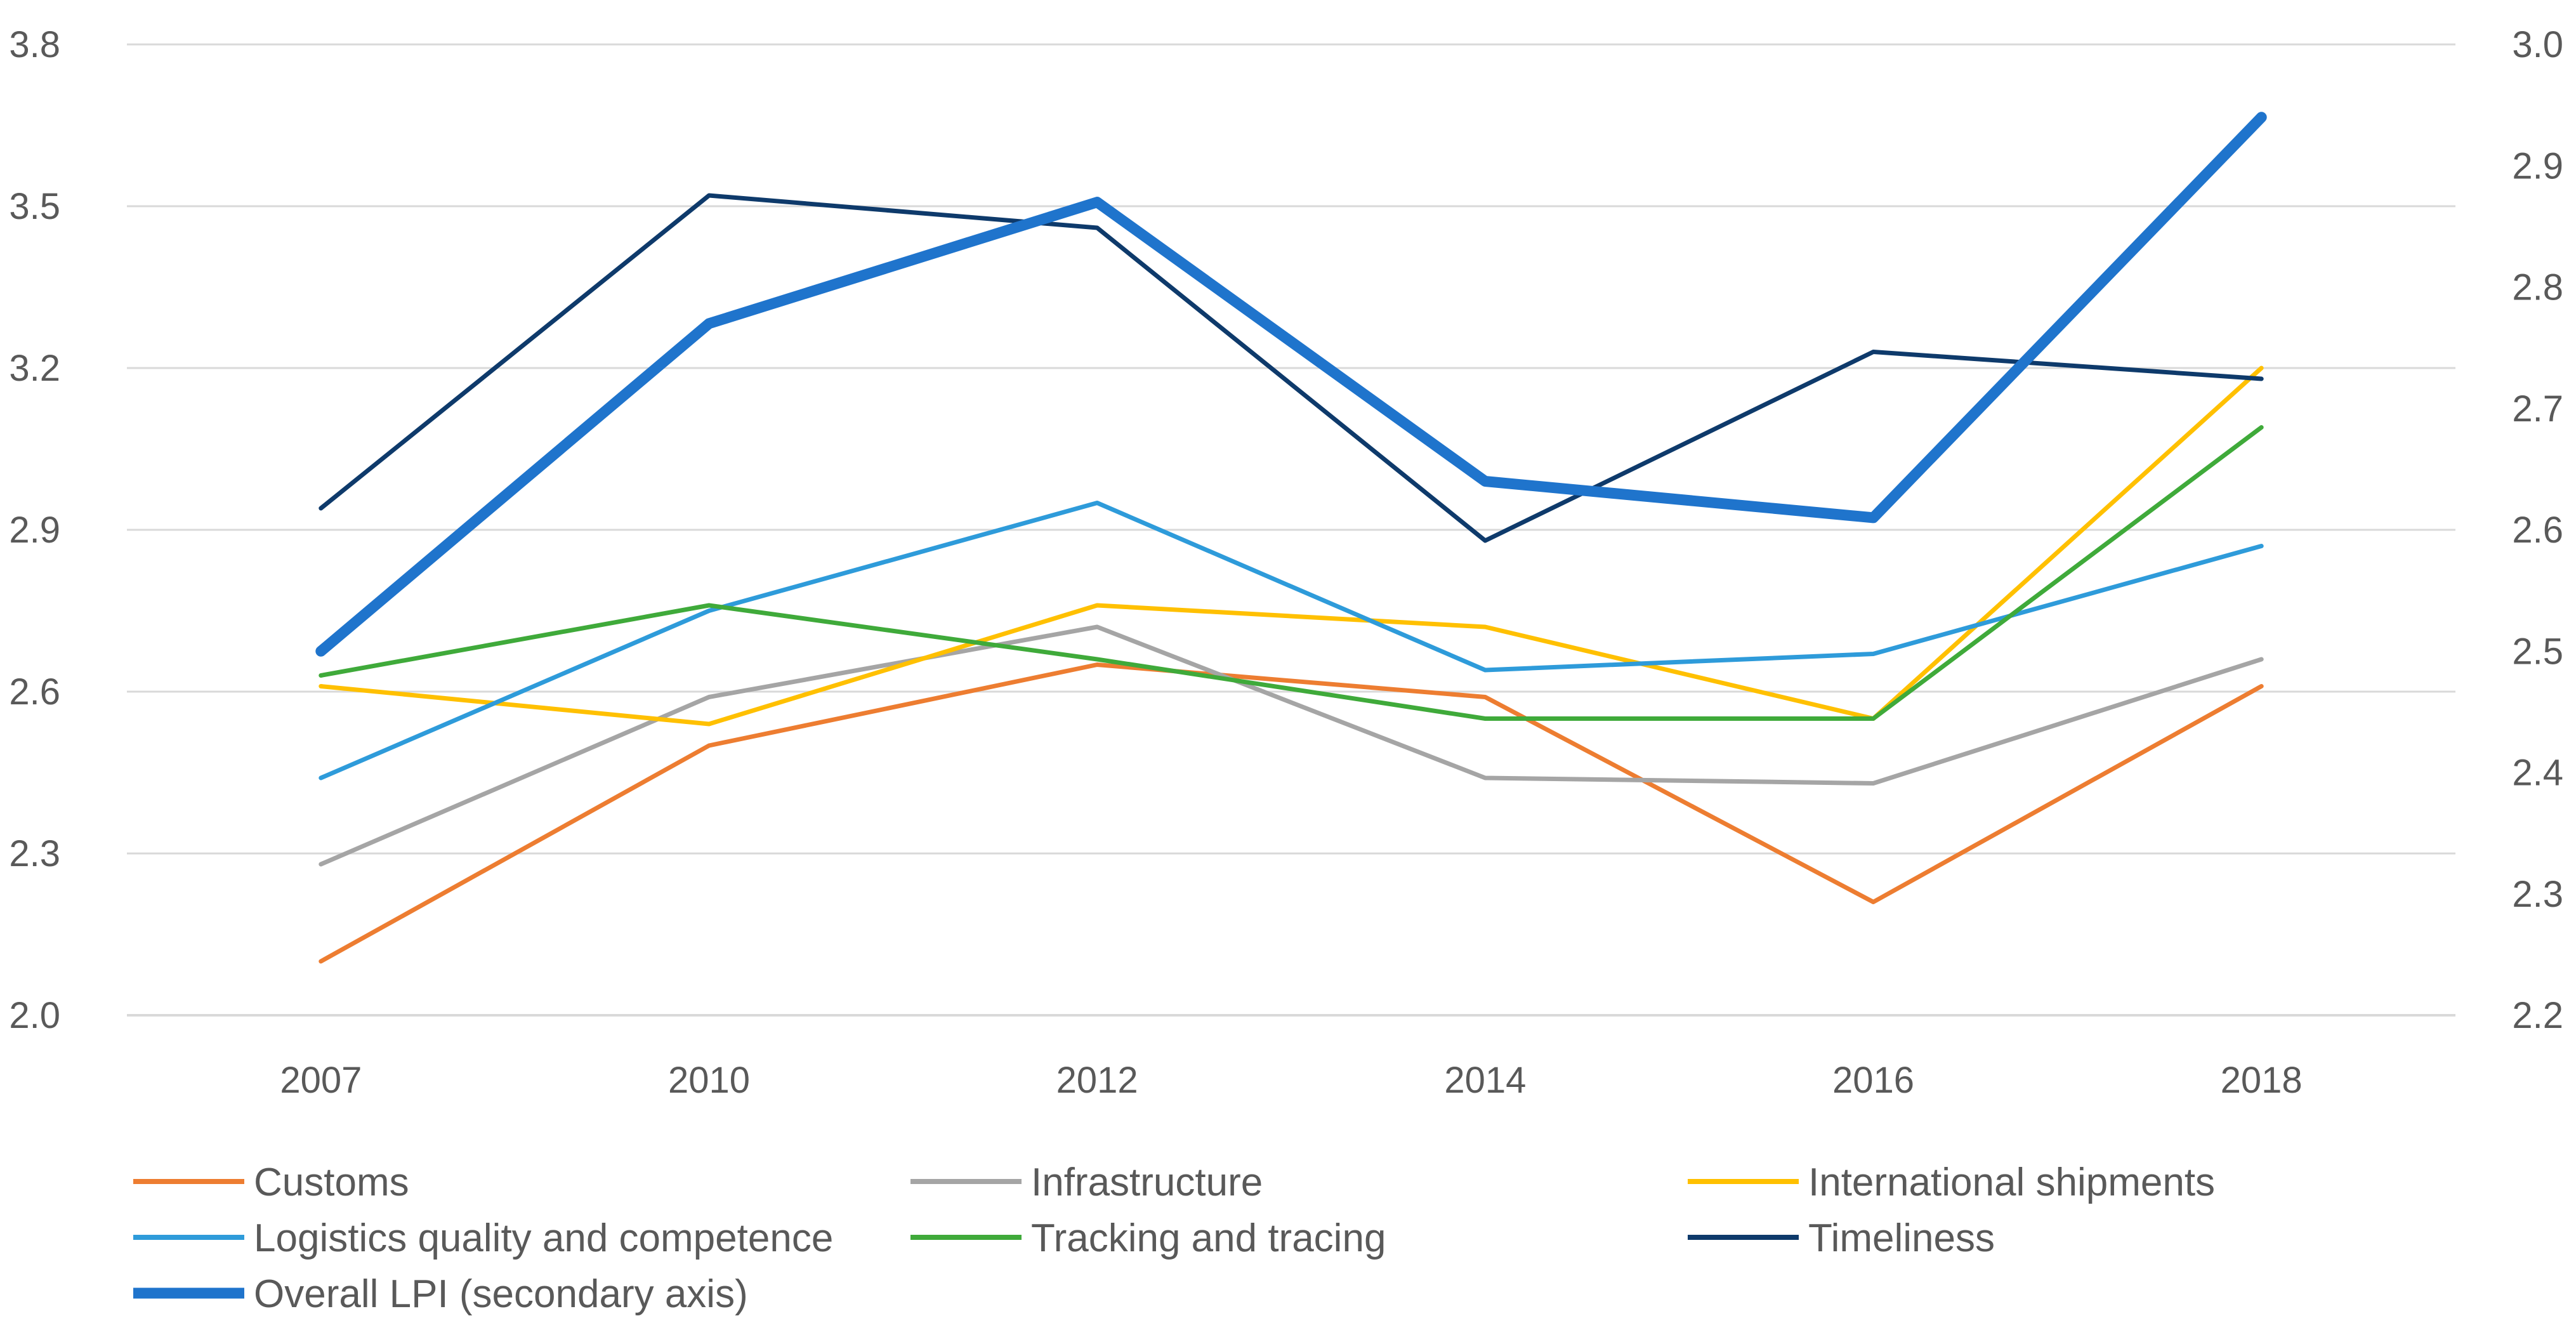  I want to click on y2-tick-label: 3.0, so click(2537, 44).